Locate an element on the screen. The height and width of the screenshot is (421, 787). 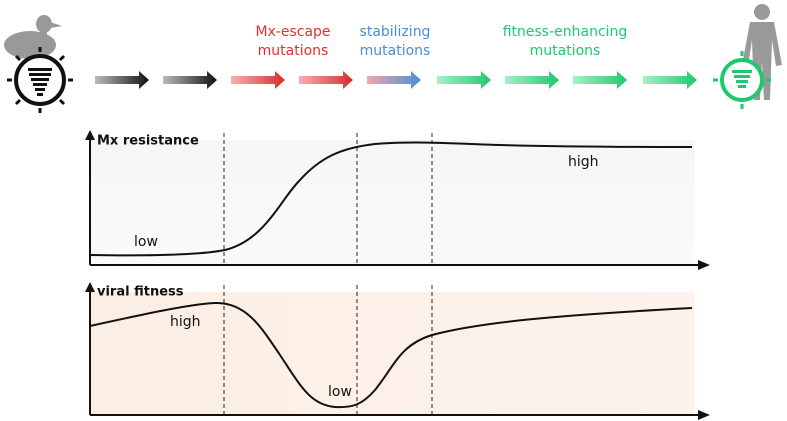
human-icon is located at coordinates (762, 52).